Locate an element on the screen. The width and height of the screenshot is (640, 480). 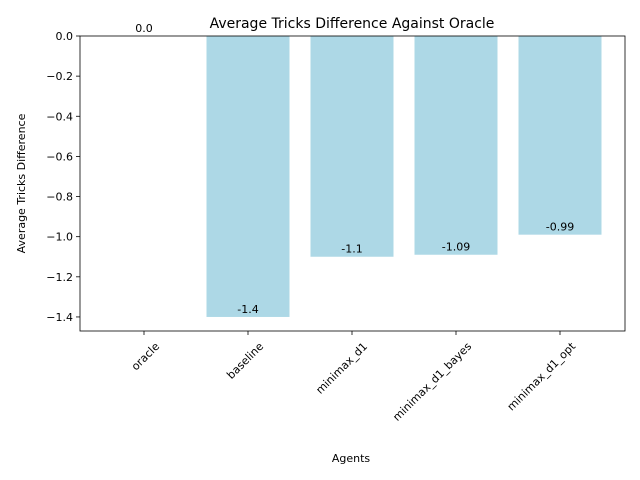
x-tick-label-baseline: baseline is located at coordinates (245, 361).